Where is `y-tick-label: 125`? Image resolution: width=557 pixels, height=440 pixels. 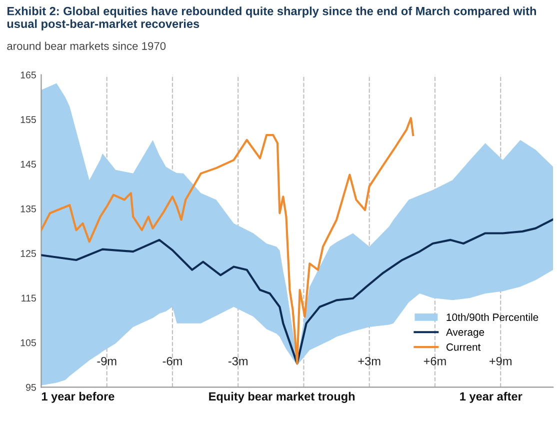
y-tick-label: 125 is located at coordinates (28, 253).